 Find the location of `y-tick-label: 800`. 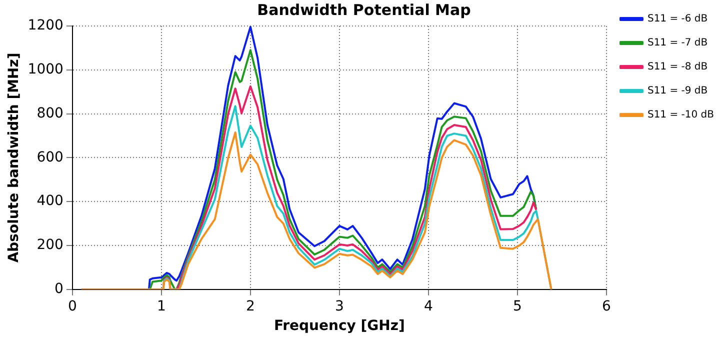

y-tick-label: 800 is located at coordinates (50, 113).